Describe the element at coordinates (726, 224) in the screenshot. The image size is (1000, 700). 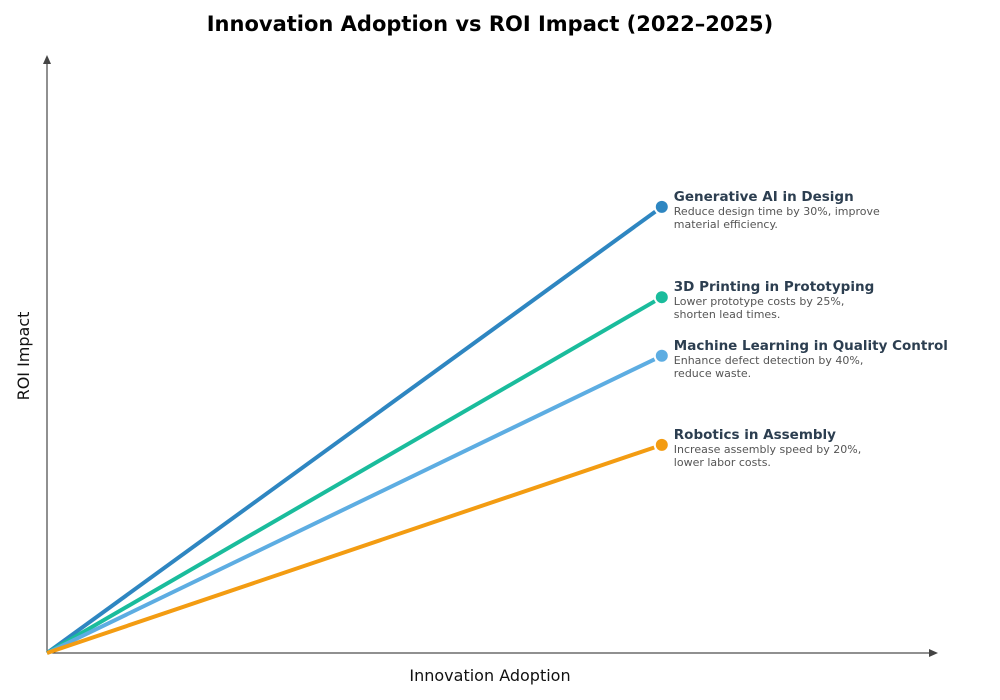
I see `series-description: material efficiency.` at that location.